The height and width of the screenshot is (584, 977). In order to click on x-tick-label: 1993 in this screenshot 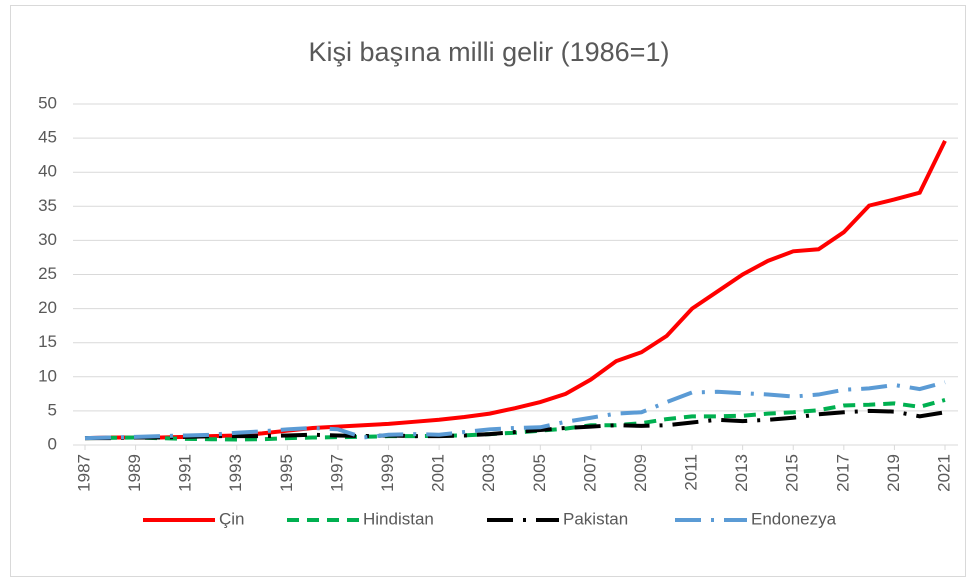, I will do `click(235, 473)`.